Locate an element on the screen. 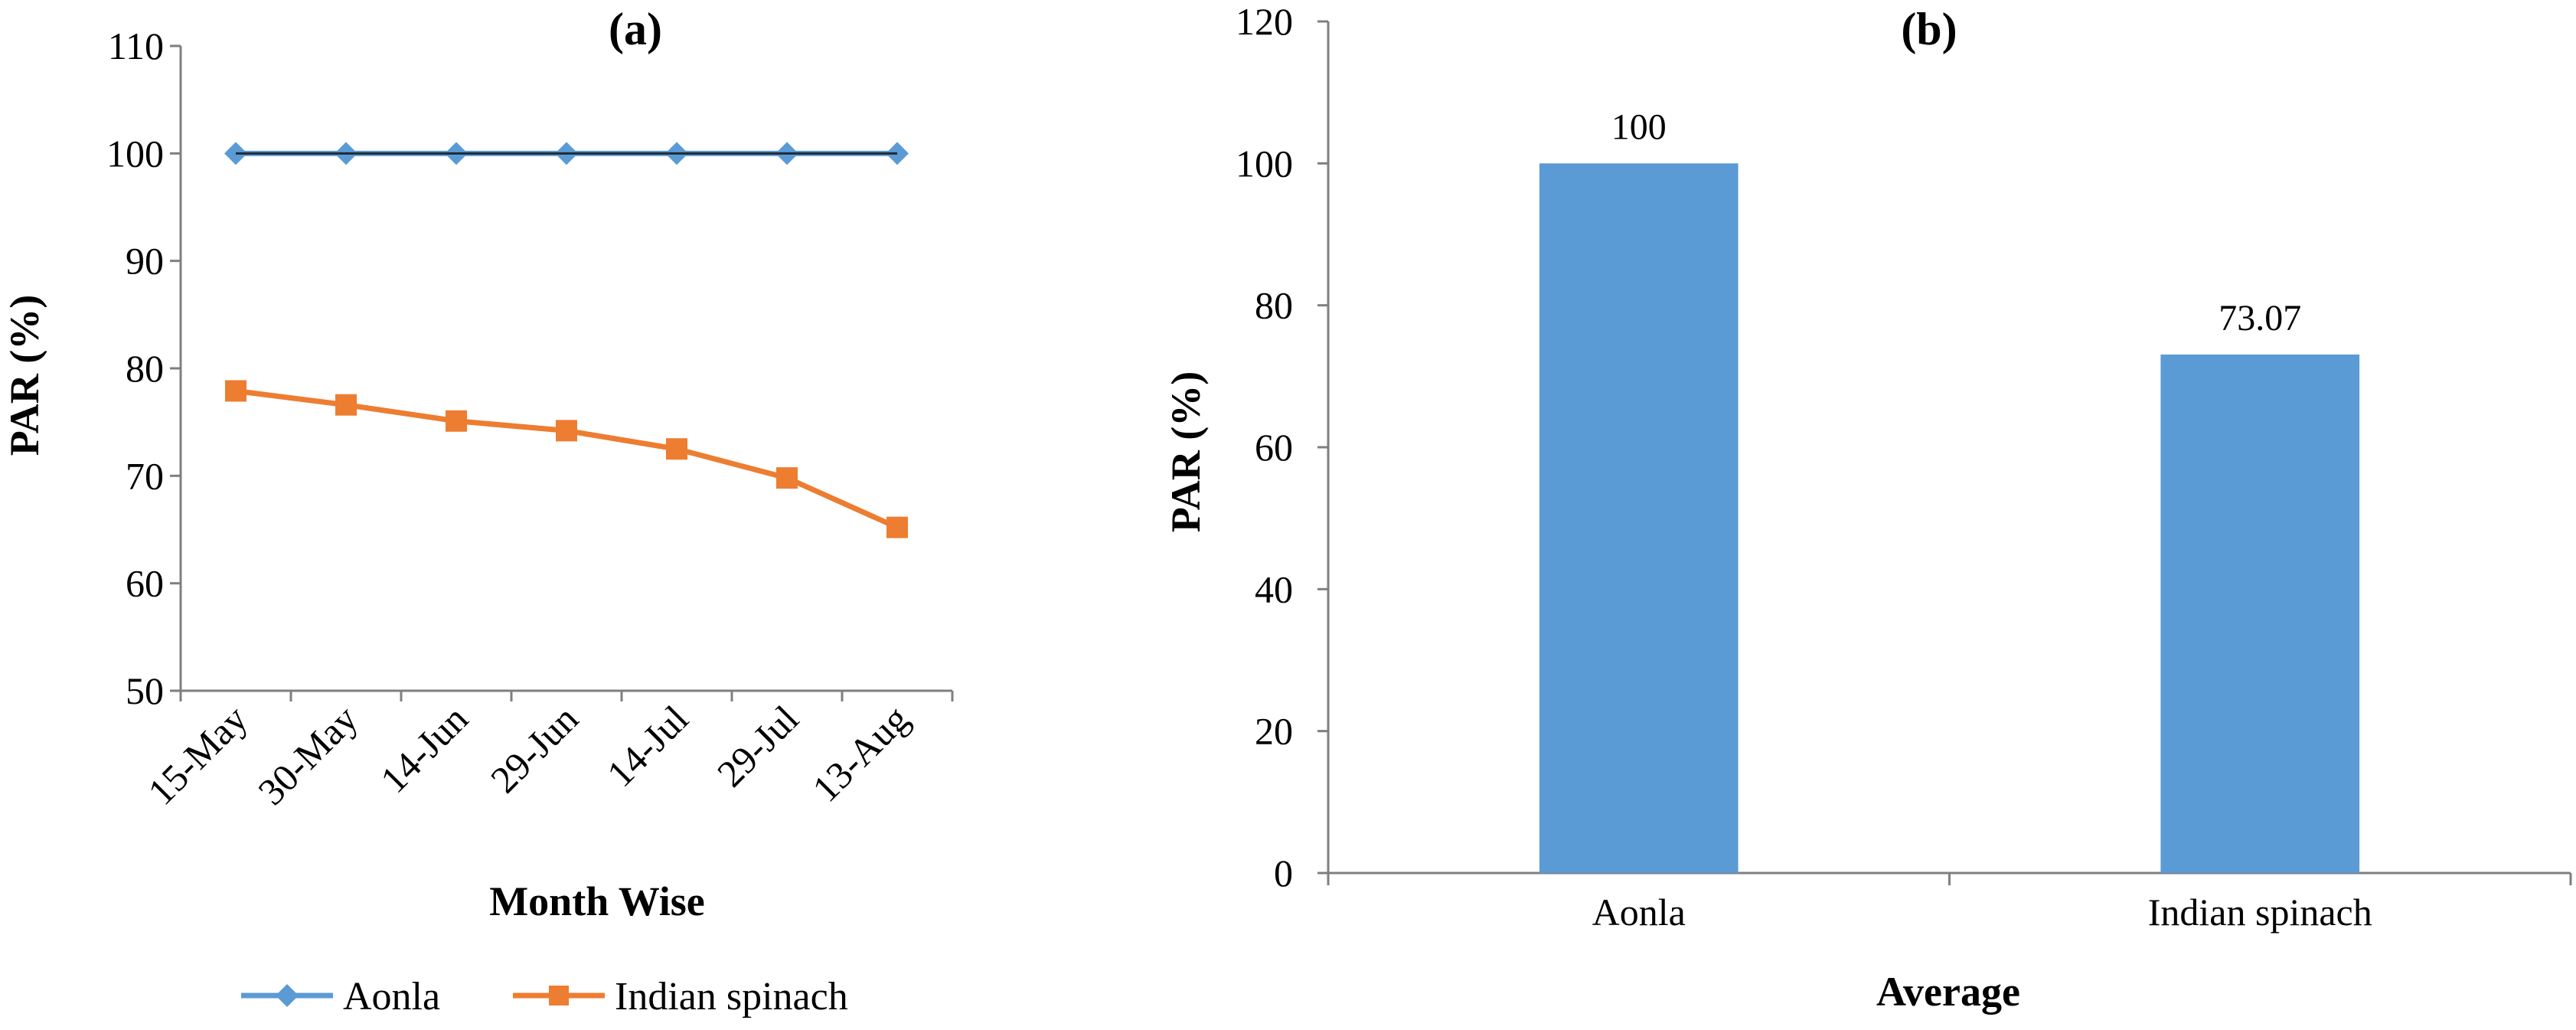  bar-x-tick-label-aonla: Aonla is located at coordinates (1639, 913).